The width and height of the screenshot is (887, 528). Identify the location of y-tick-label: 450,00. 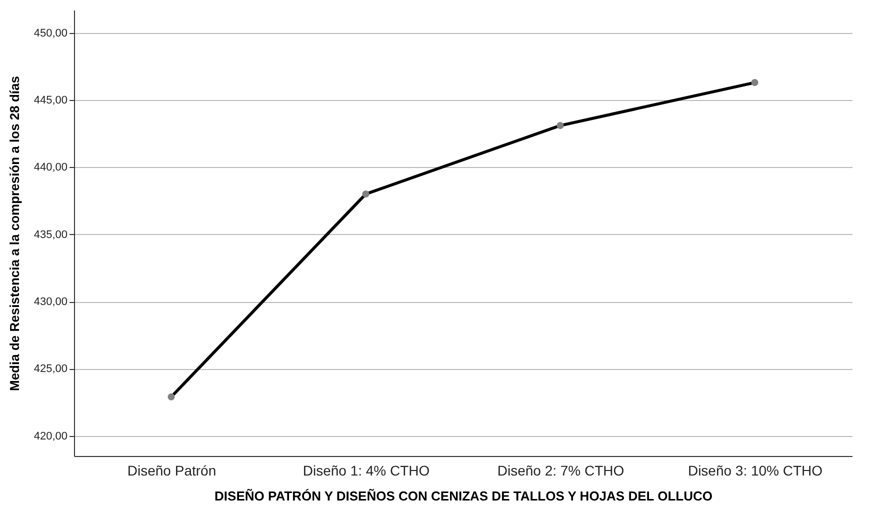
(51, 33).